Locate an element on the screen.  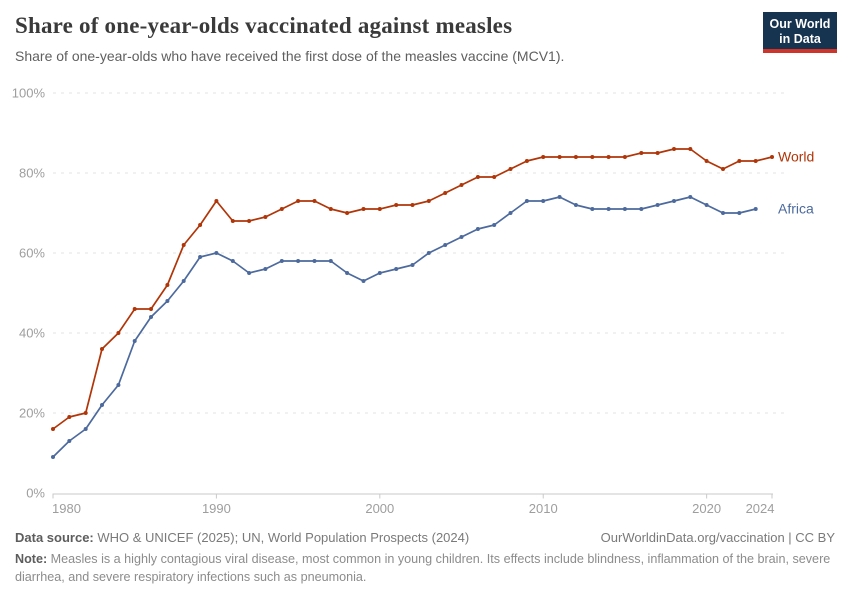
data-point-africa-2005 is located at coordinates (461, 237).